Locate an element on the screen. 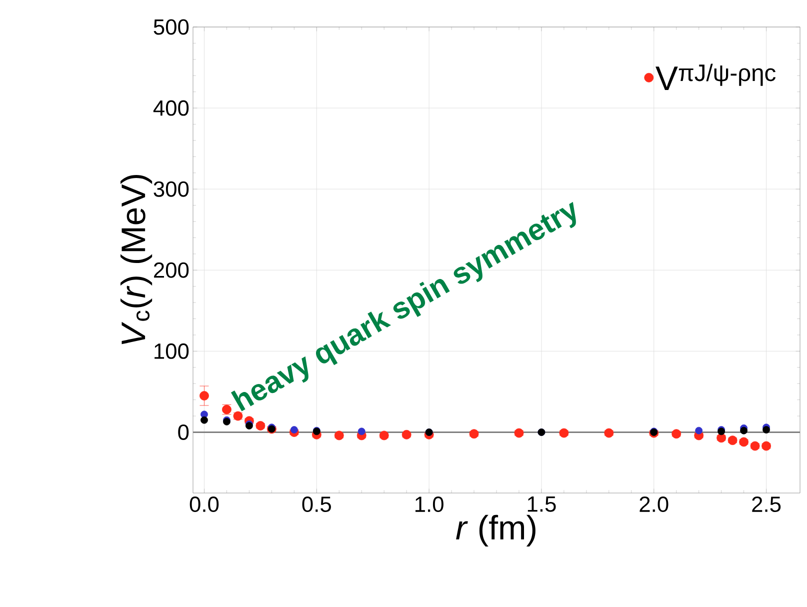 This screenshot has width=807, height=607. x-tick-label: 0.5 is located at coordinates (316, 504).